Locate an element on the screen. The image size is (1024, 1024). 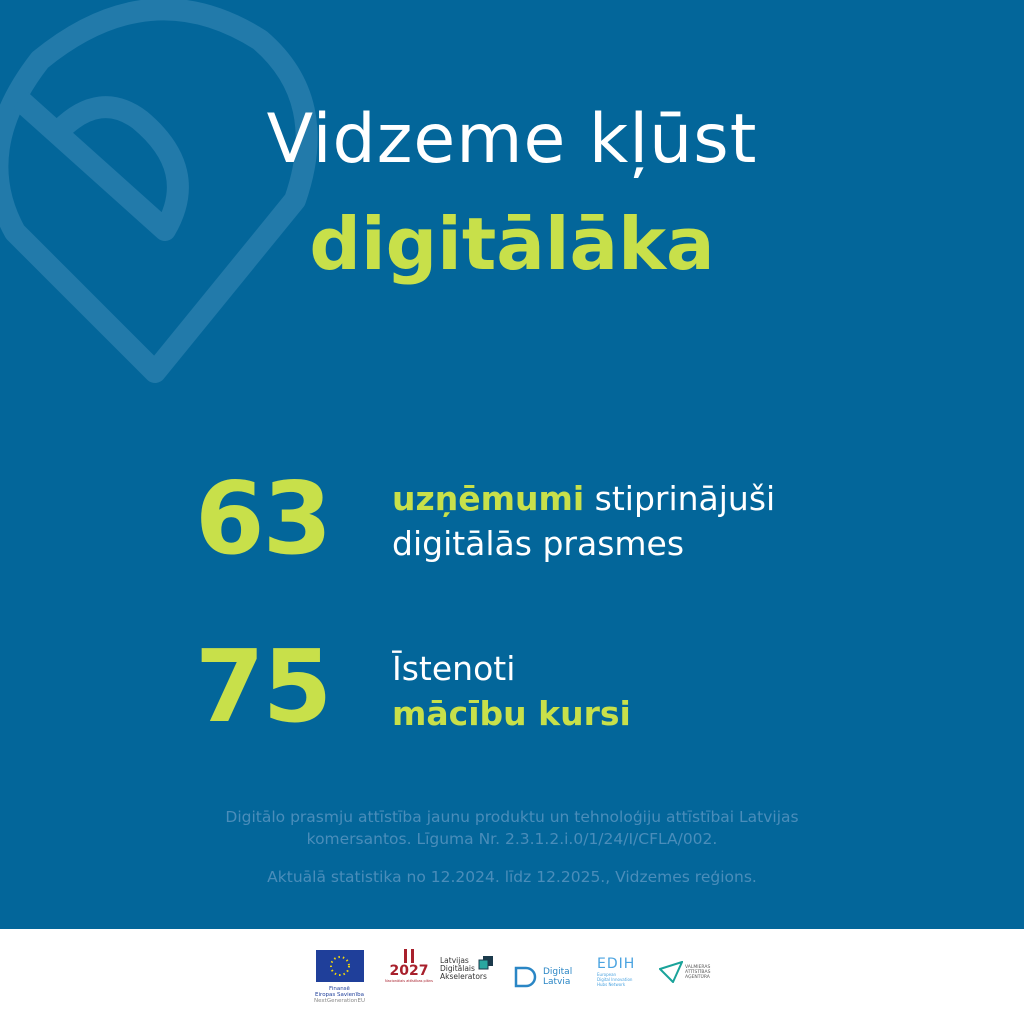
edih-text: Digital Innovation is located at coordinates (615, 979).